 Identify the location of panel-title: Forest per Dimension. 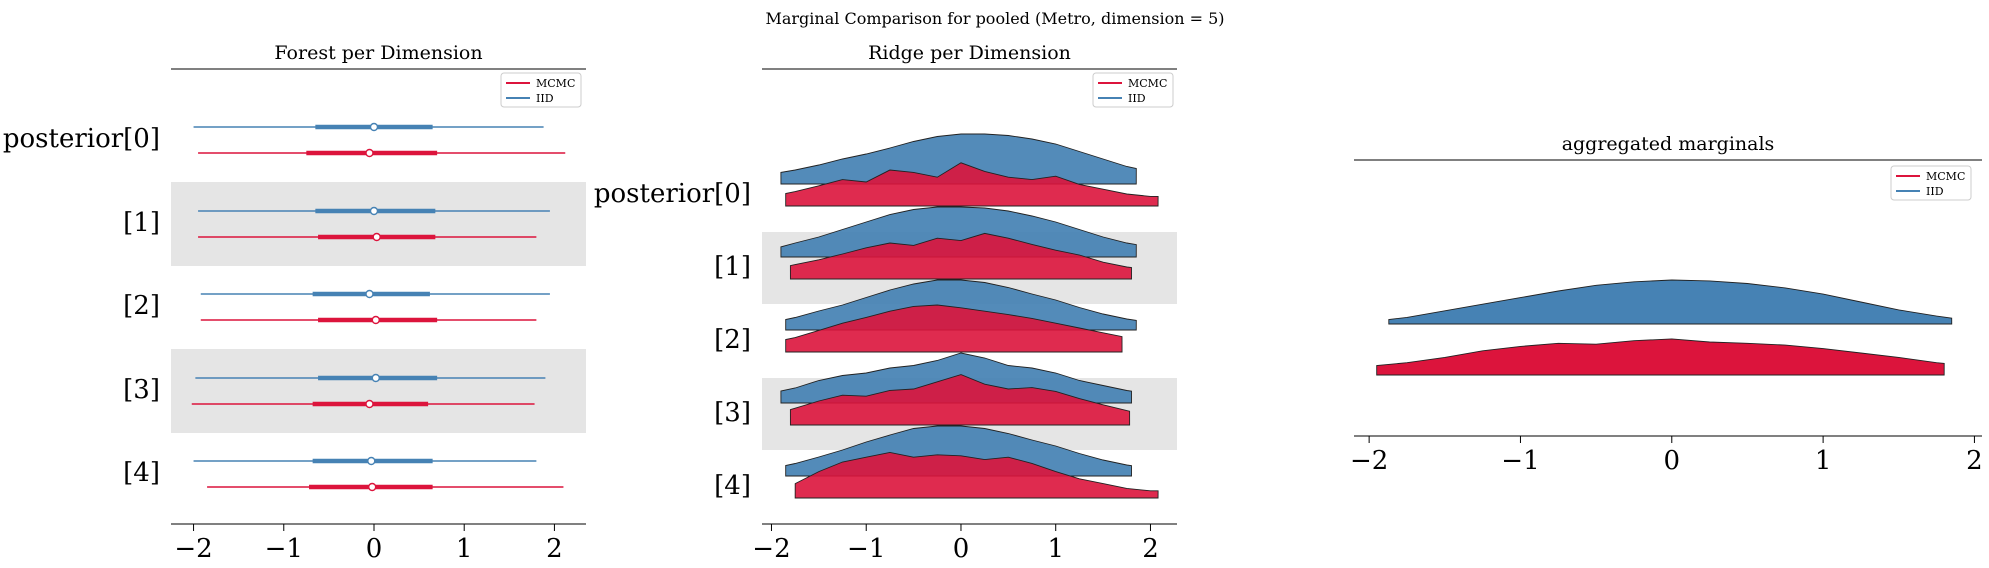
(378, 53).